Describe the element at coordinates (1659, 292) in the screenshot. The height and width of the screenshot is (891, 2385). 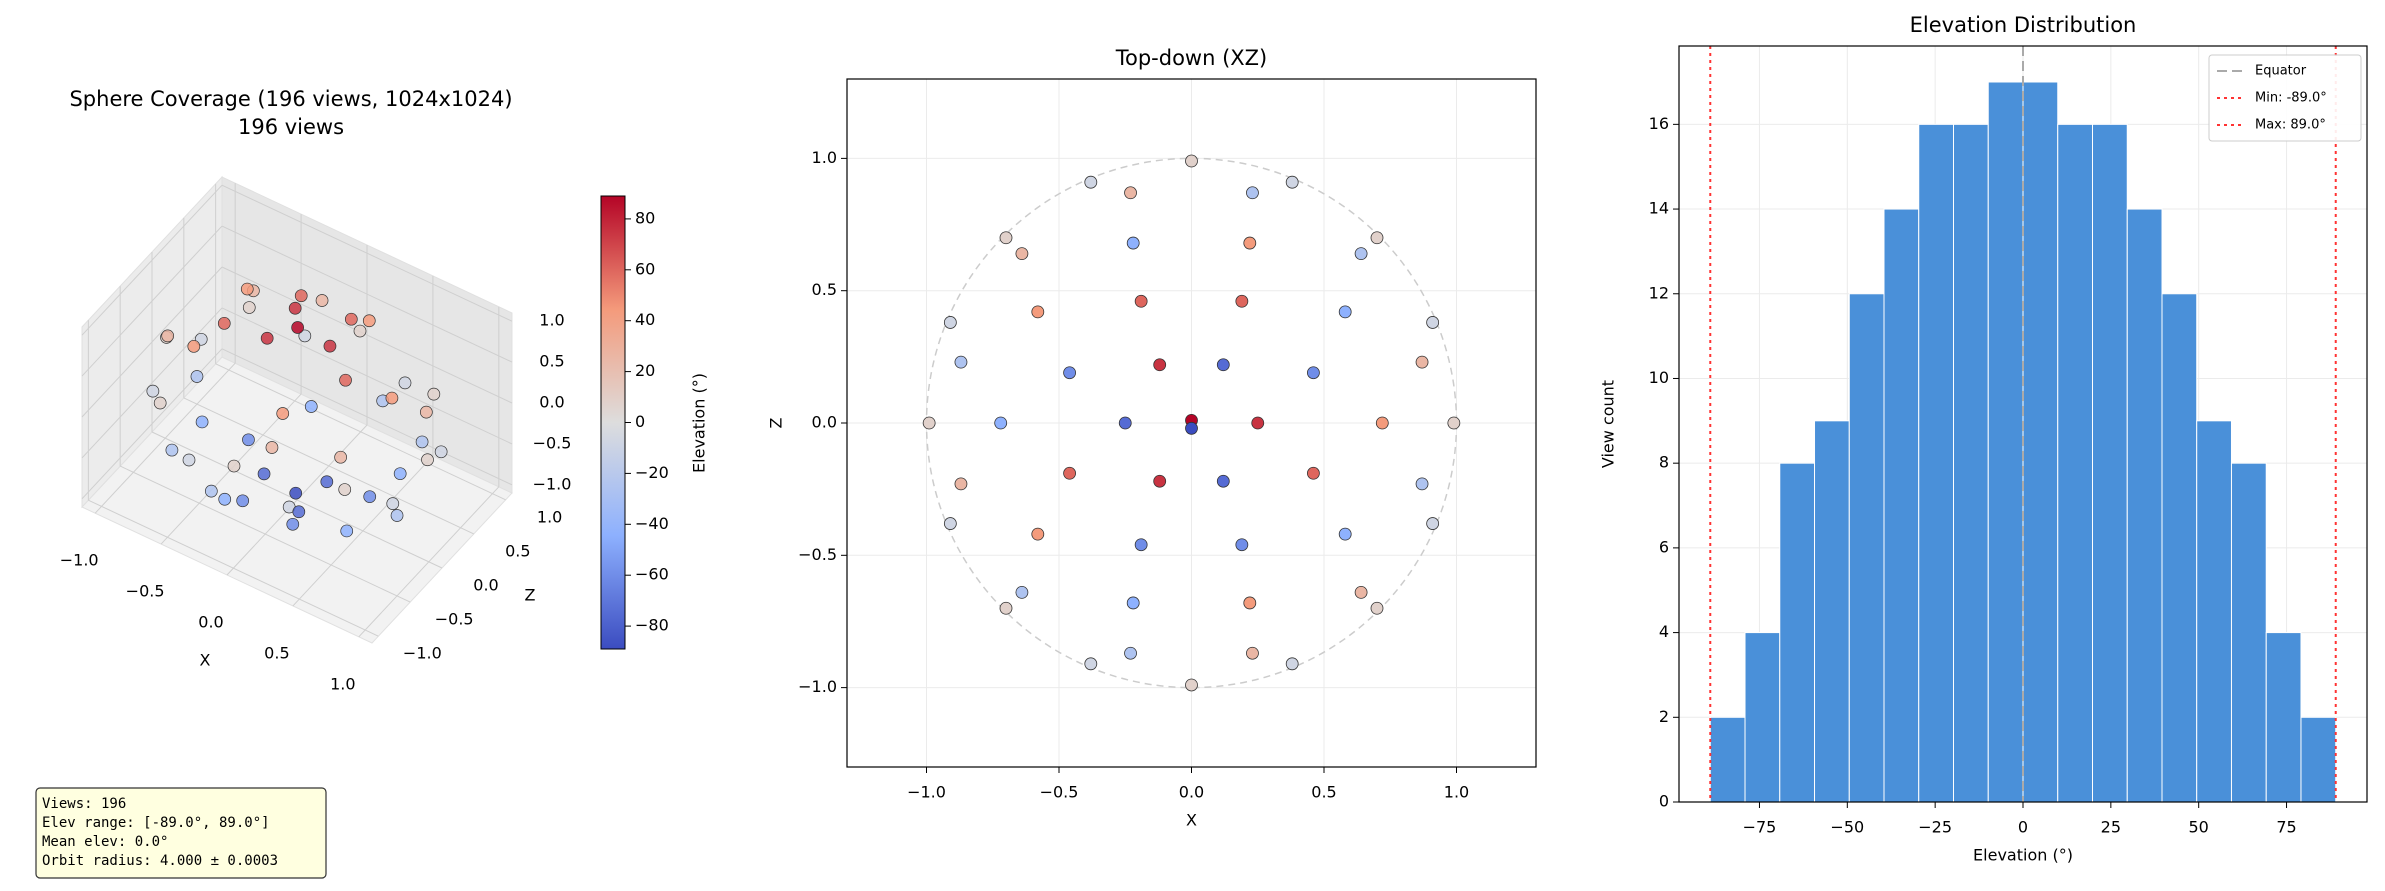
I see `y-tick-label: 12` at that location.